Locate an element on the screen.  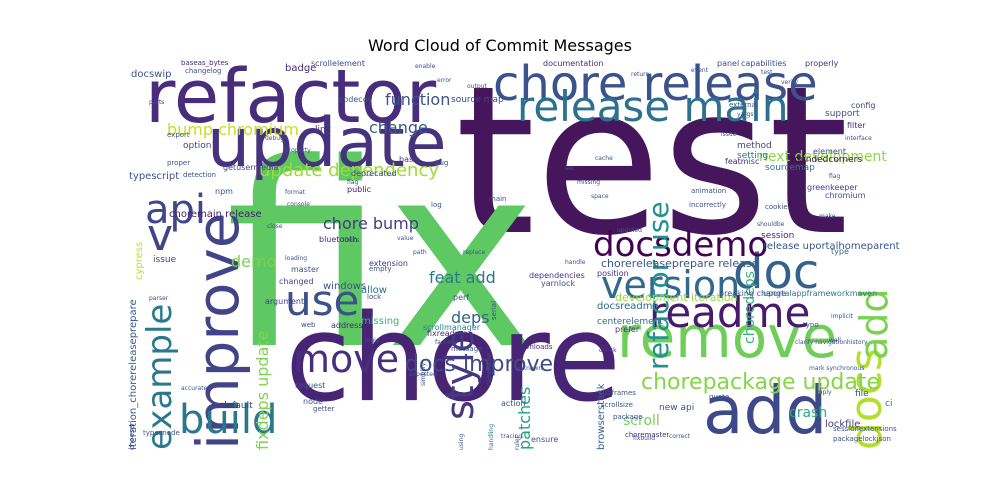
cloud-word: yargs is located at coordinates (745, 114).